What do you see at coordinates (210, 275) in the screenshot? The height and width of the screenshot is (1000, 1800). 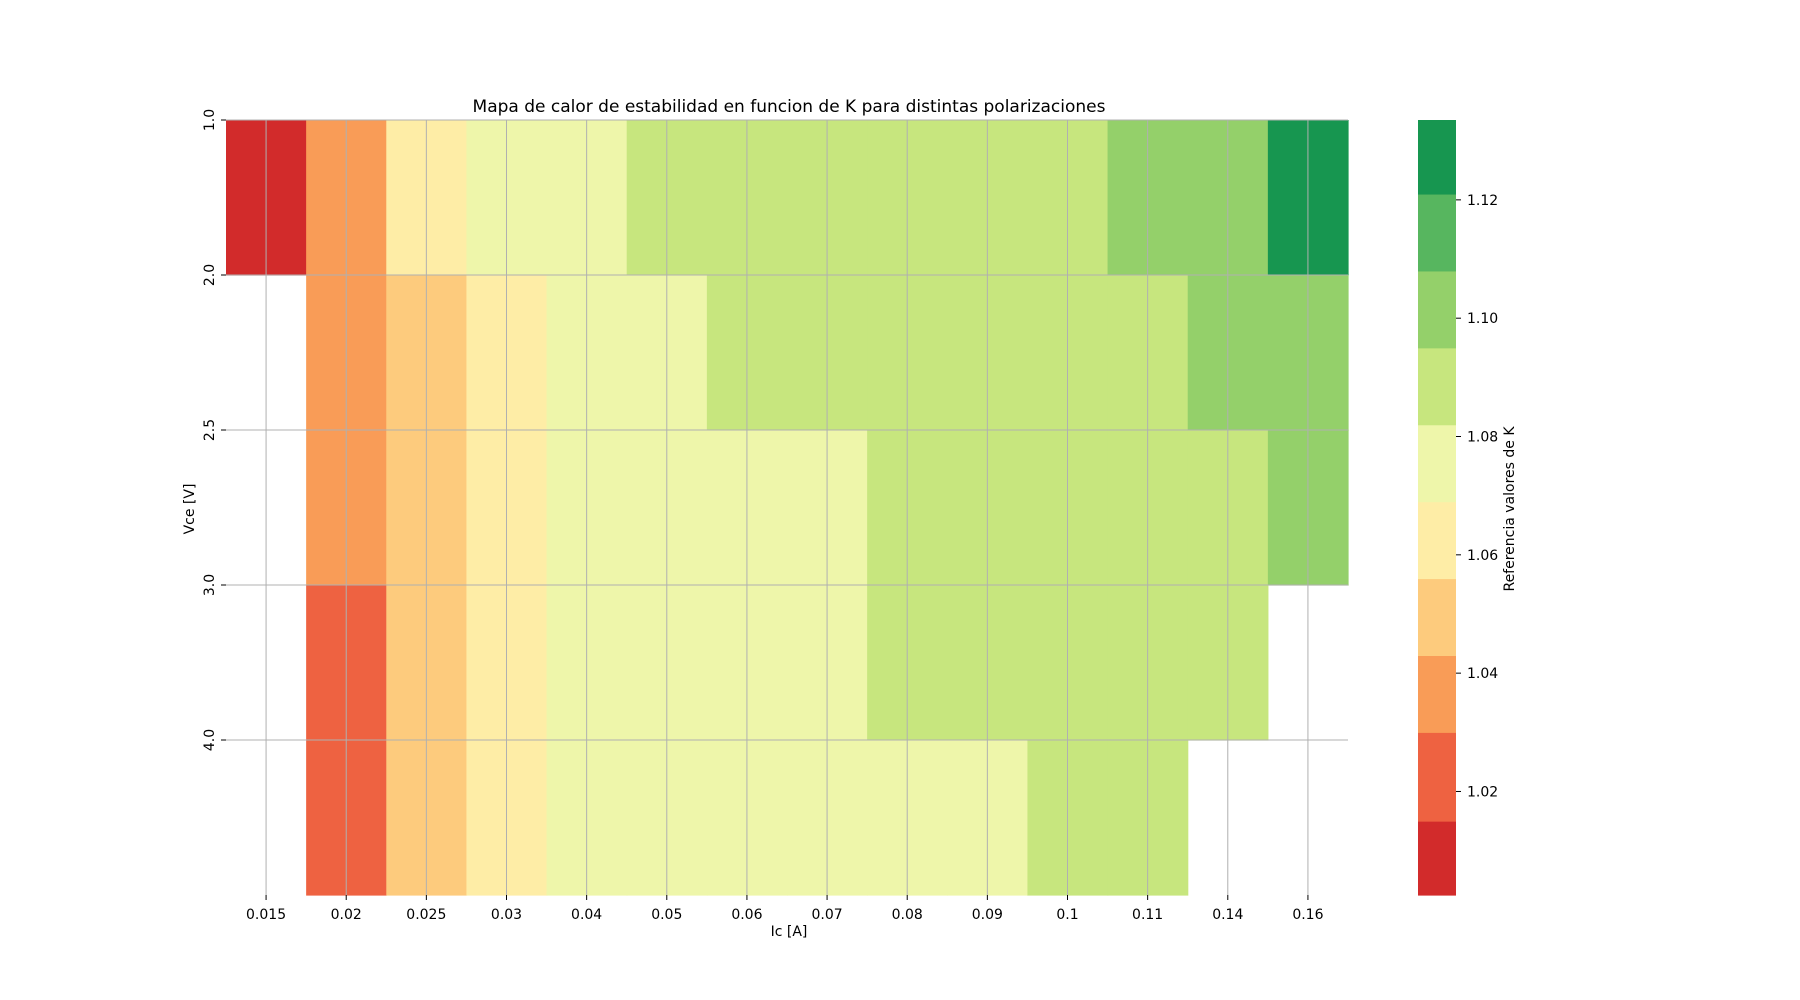 I see `y-tick-label: 2.0` at bounding box center [210, 275].